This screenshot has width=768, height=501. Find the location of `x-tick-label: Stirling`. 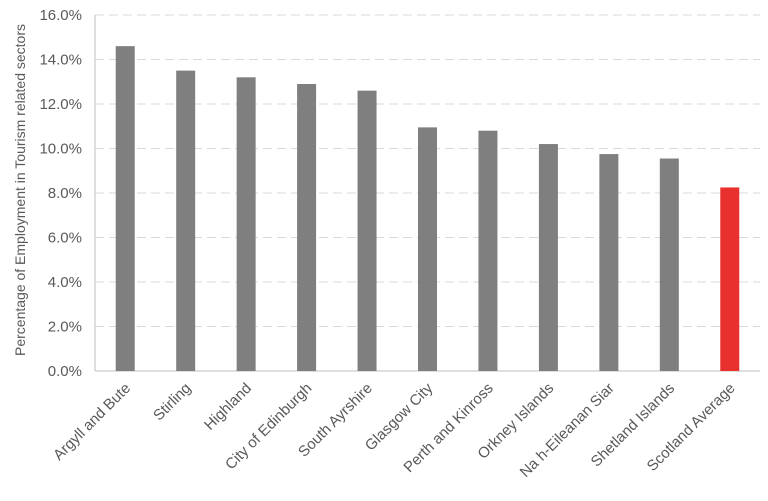

x-tick-label: Stirling is located at coordinates (172, 402).